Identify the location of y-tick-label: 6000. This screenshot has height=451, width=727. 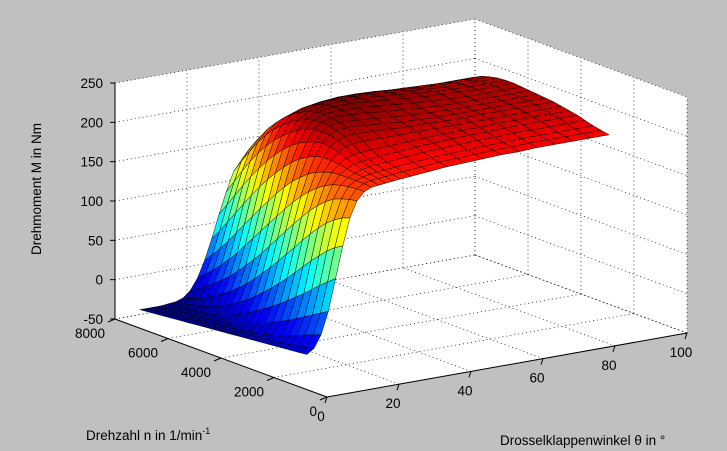
(143, 353).